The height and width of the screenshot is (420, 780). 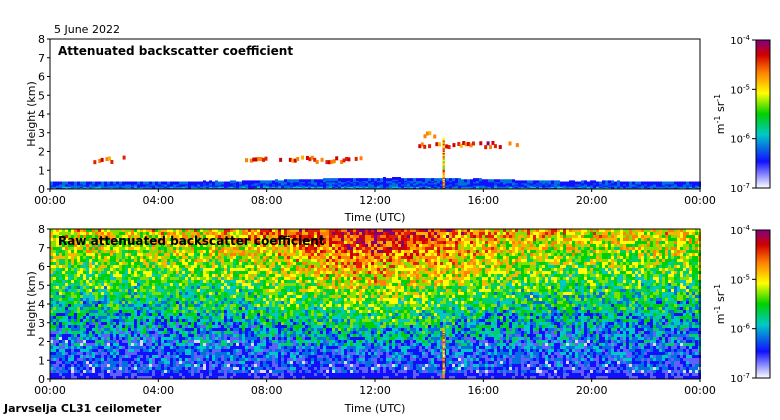 I want to click on y-tick-label: 6, so click(x=41, y=77).